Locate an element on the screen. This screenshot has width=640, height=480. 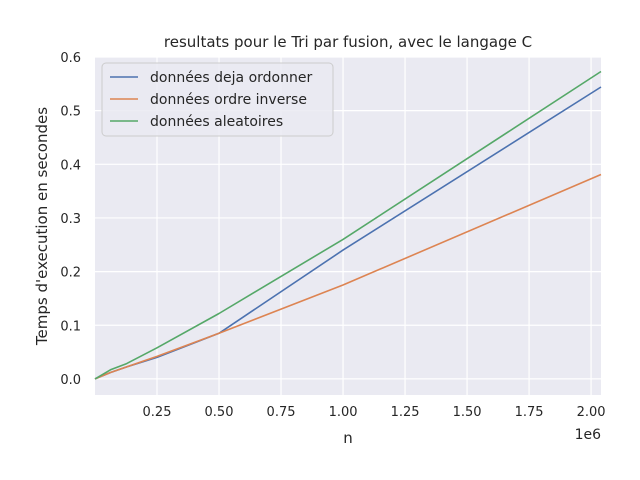
x-tick-label: 0.25 is located at coordinates (157, 412).